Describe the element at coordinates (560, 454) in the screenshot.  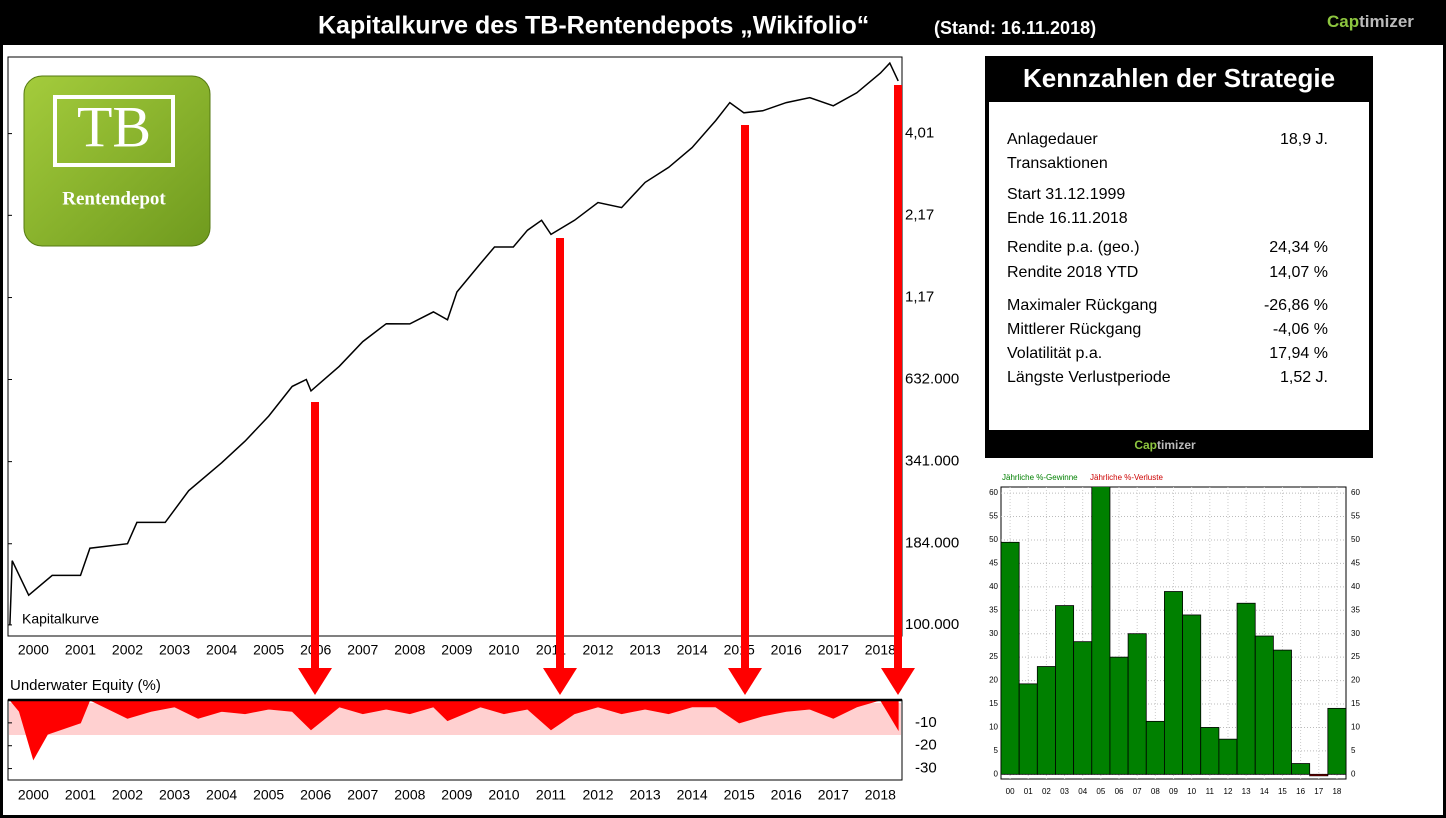
I see `arrow-shaft` at that location.